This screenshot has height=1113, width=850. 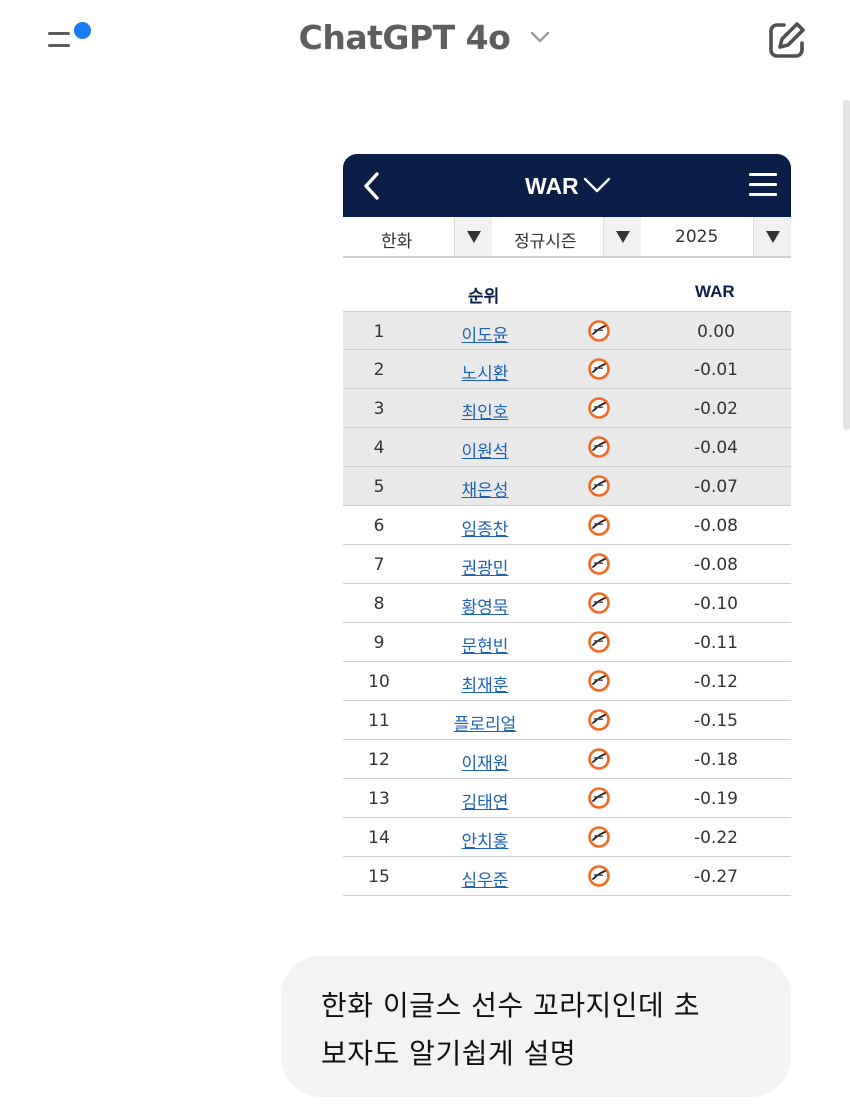 I want to click on user-message-bubble: 한화 이글스 선수 꼬라지인데 초 보자도 알기쉽게 설명, so click(x=536, y=1026).